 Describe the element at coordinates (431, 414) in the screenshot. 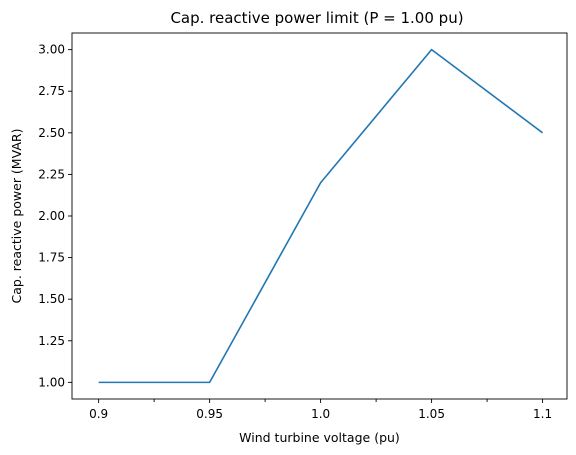

I see `x-tick-label: 1.05` at that location.